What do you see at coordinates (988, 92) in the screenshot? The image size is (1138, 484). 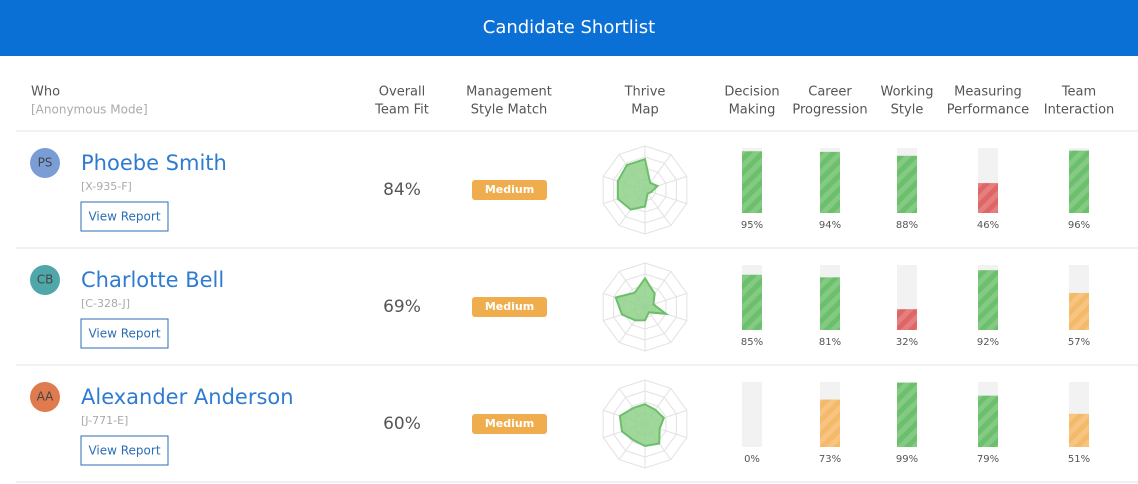 I see `column-header: Measuring` at bounding box center [988, 92].